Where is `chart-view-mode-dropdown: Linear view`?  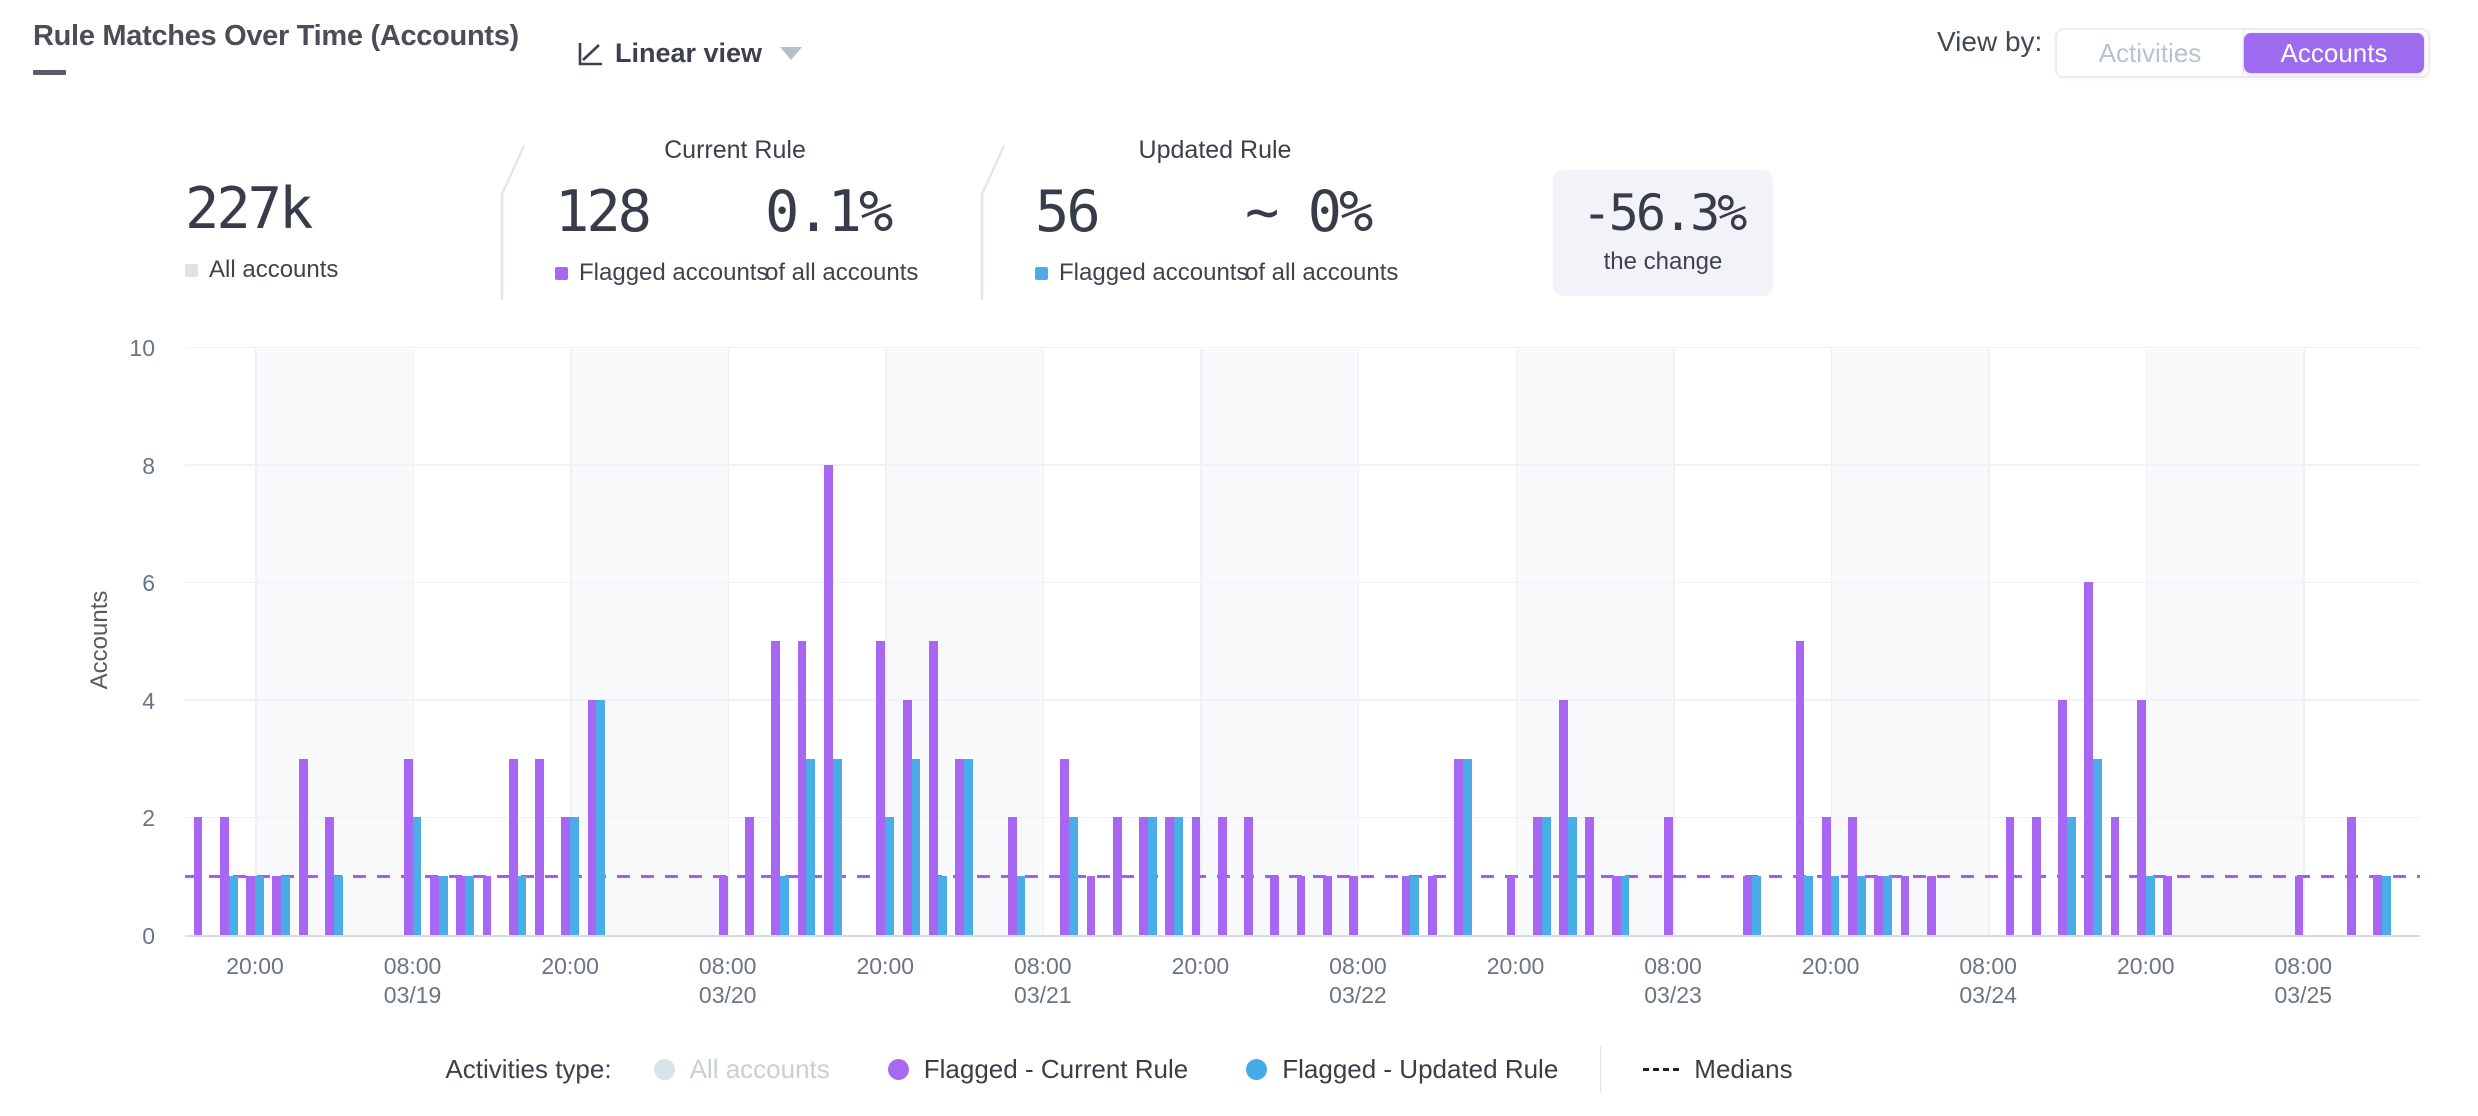 chart-view-mode-dropdown: Linear view is located at coordinates (689, 53).